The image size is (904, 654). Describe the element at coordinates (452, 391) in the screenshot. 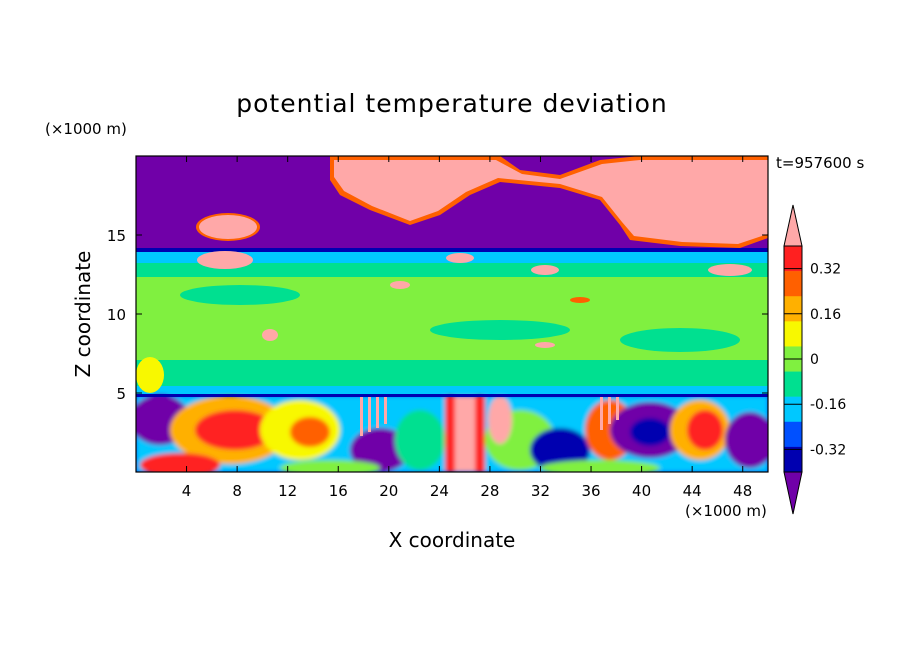

I see `layer-middle-cyan-band-low` at that location.